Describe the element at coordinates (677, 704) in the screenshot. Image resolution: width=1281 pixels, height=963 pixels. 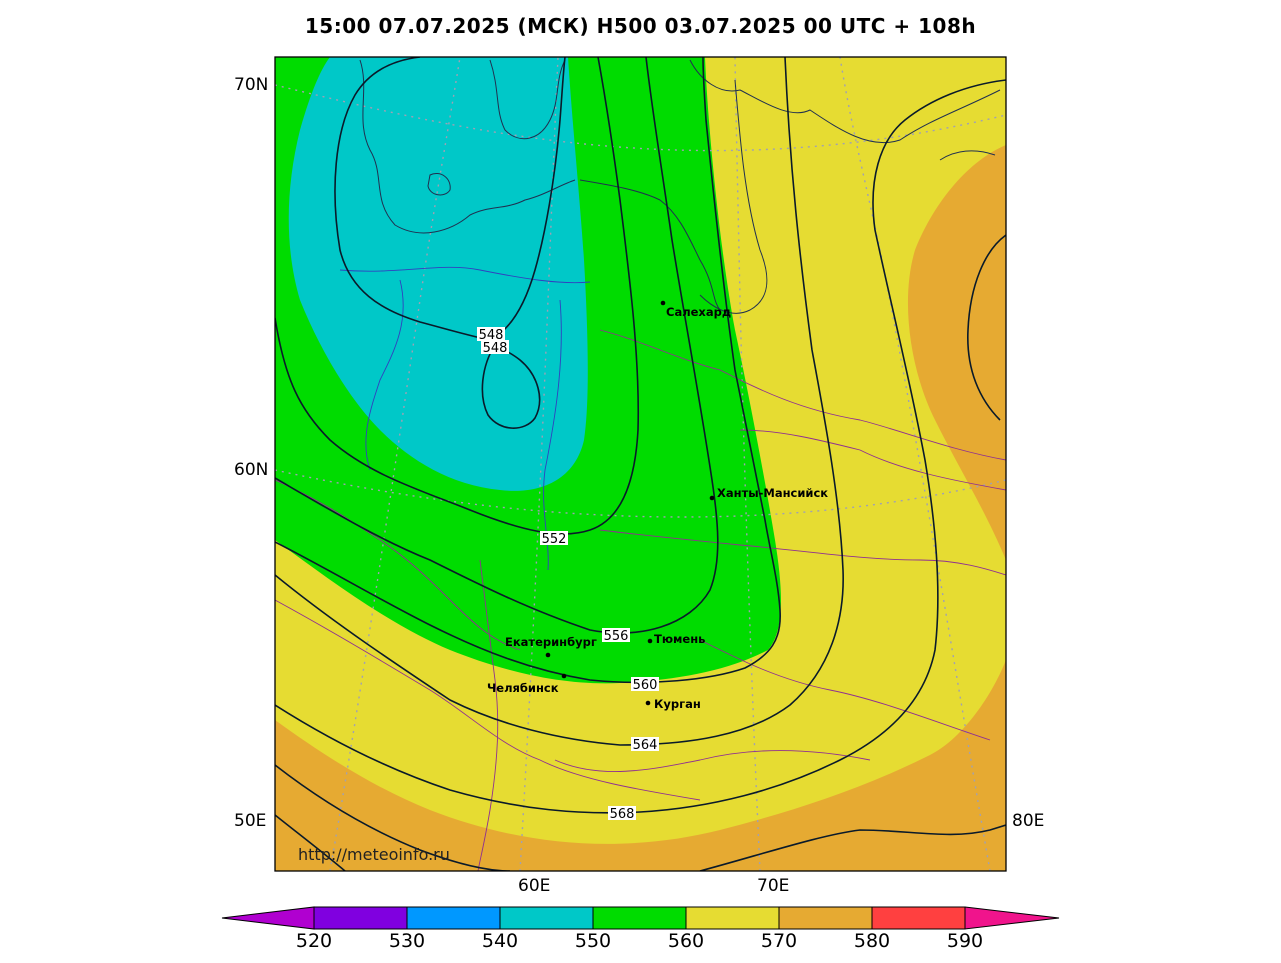
I see `city-label-kurgan: Курган` at that location.